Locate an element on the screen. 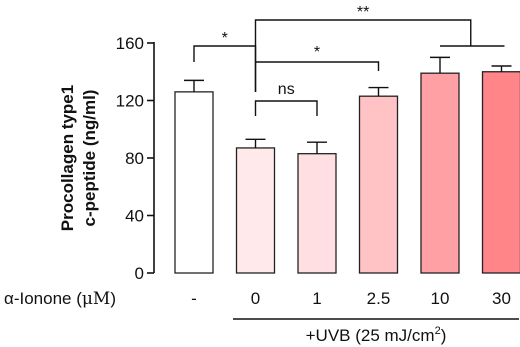 The width and height of the screenshot is (520, 347). x-category-label: 30 is located at coordinates (501, 298).